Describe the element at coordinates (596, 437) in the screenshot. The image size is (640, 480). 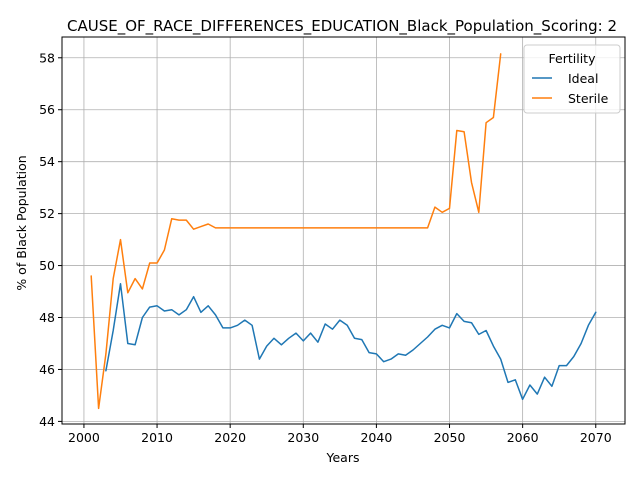
I see `x-tick-label: 2070` at that location.